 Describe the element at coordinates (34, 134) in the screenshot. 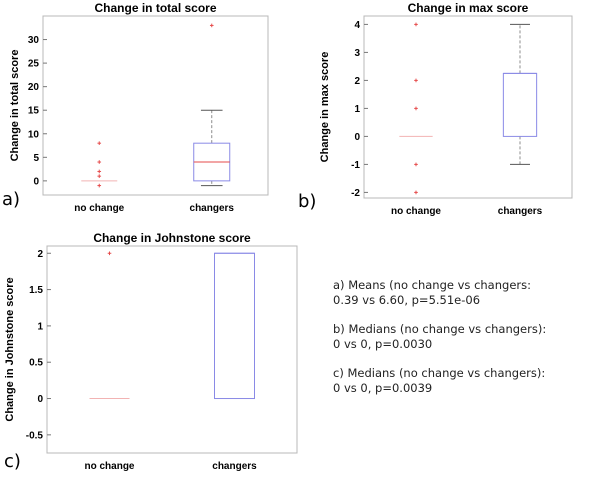

I see `y-tick-label: 10` at that location.